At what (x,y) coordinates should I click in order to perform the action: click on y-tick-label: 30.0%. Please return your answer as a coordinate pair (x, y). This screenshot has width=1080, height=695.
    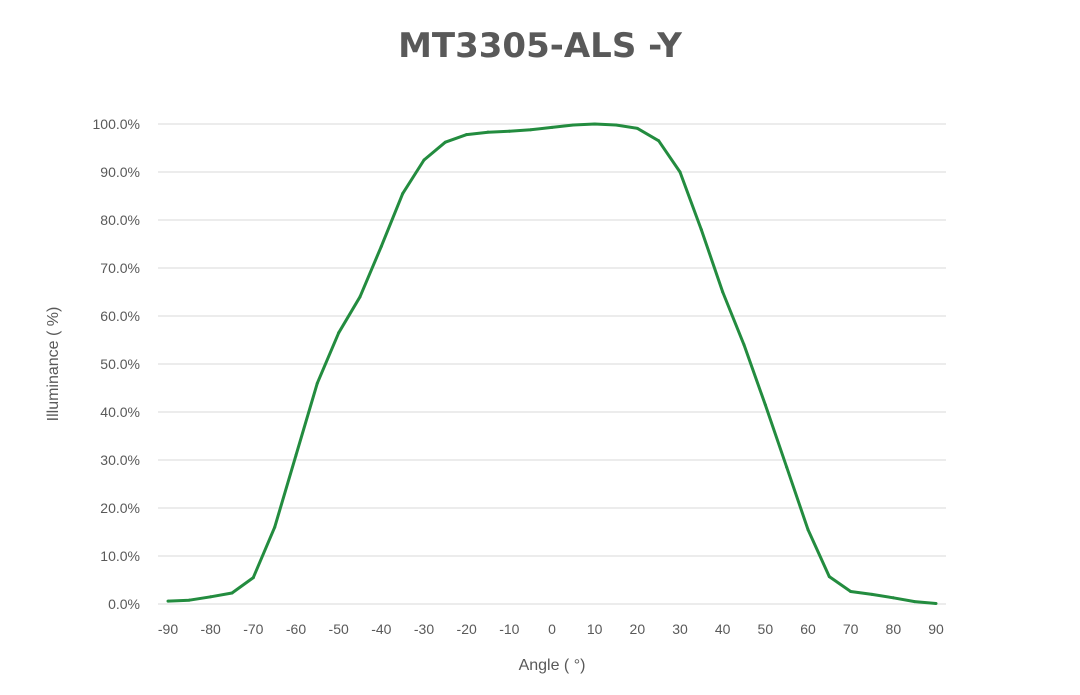
    Looking at the image, I should click on (120, 460).